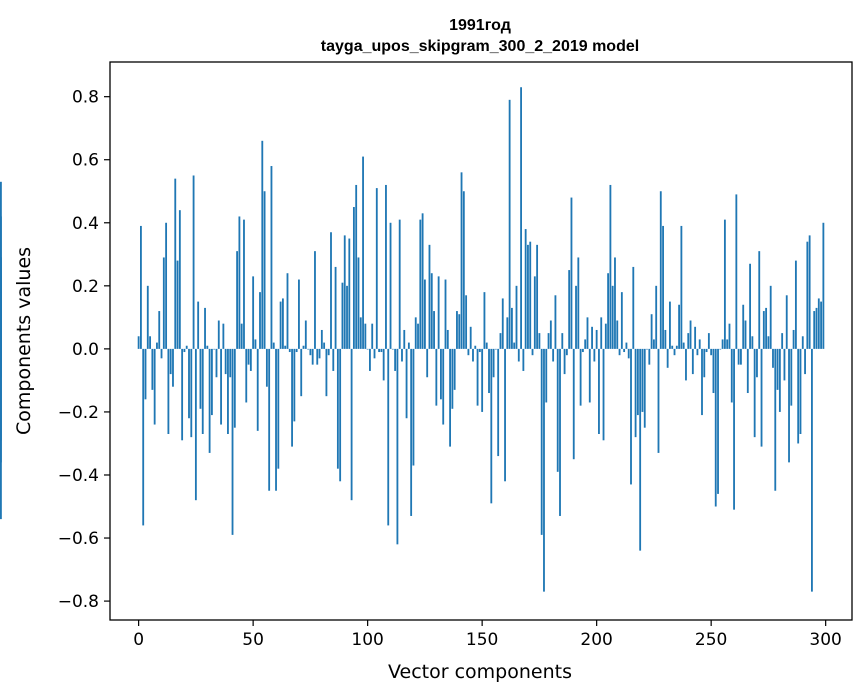  Describe the element at coordinates (367, 640) in the screenshot. I see `x-tick-label: 100` at that location.